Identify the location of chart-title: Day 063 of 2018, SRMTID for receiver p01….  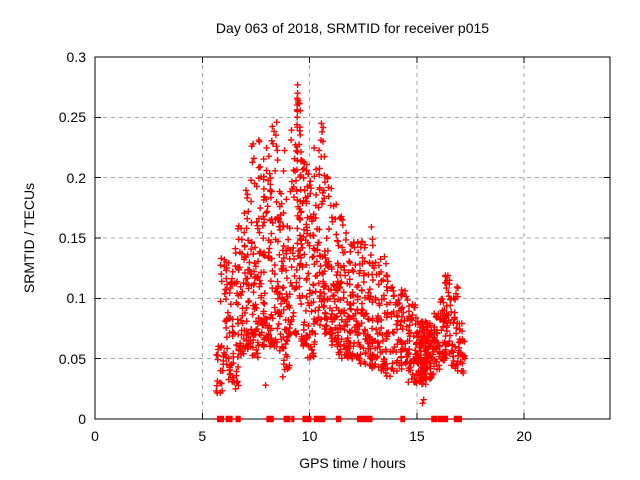
(352, 28).